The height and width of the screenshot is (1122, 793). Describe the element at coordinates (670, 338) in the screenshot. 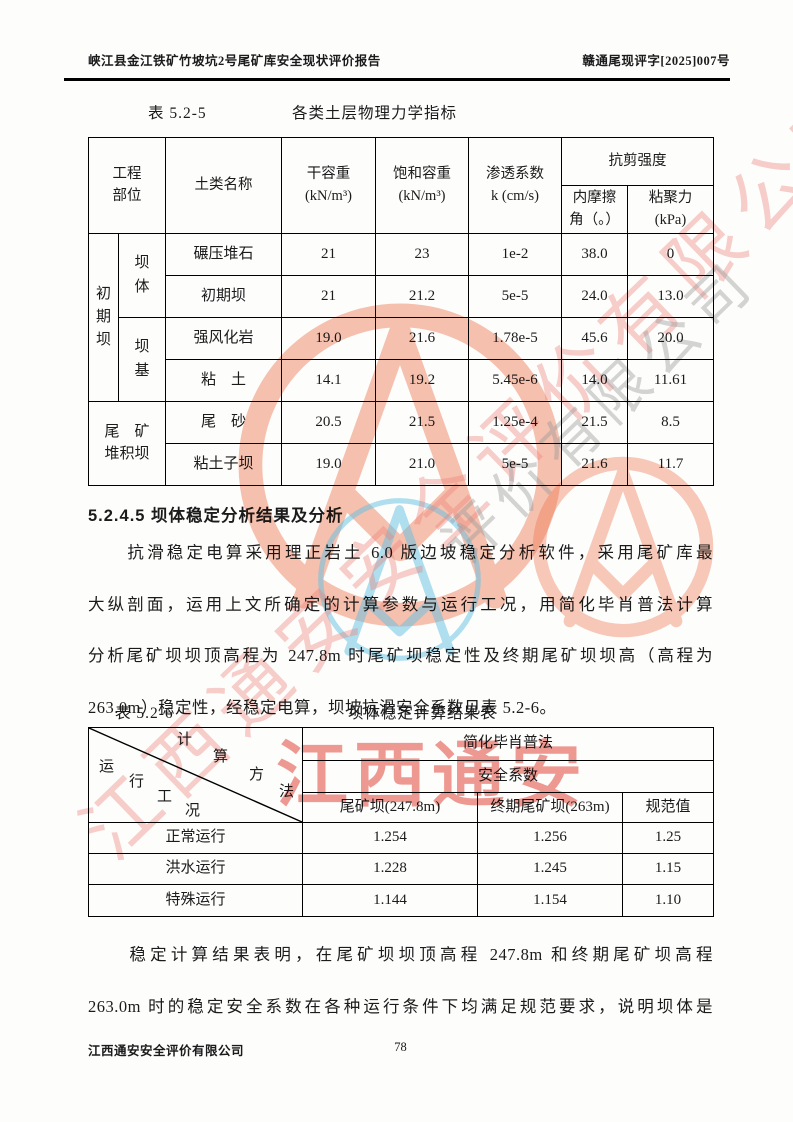

I see `cell-cohesion: 20.0` at that location.